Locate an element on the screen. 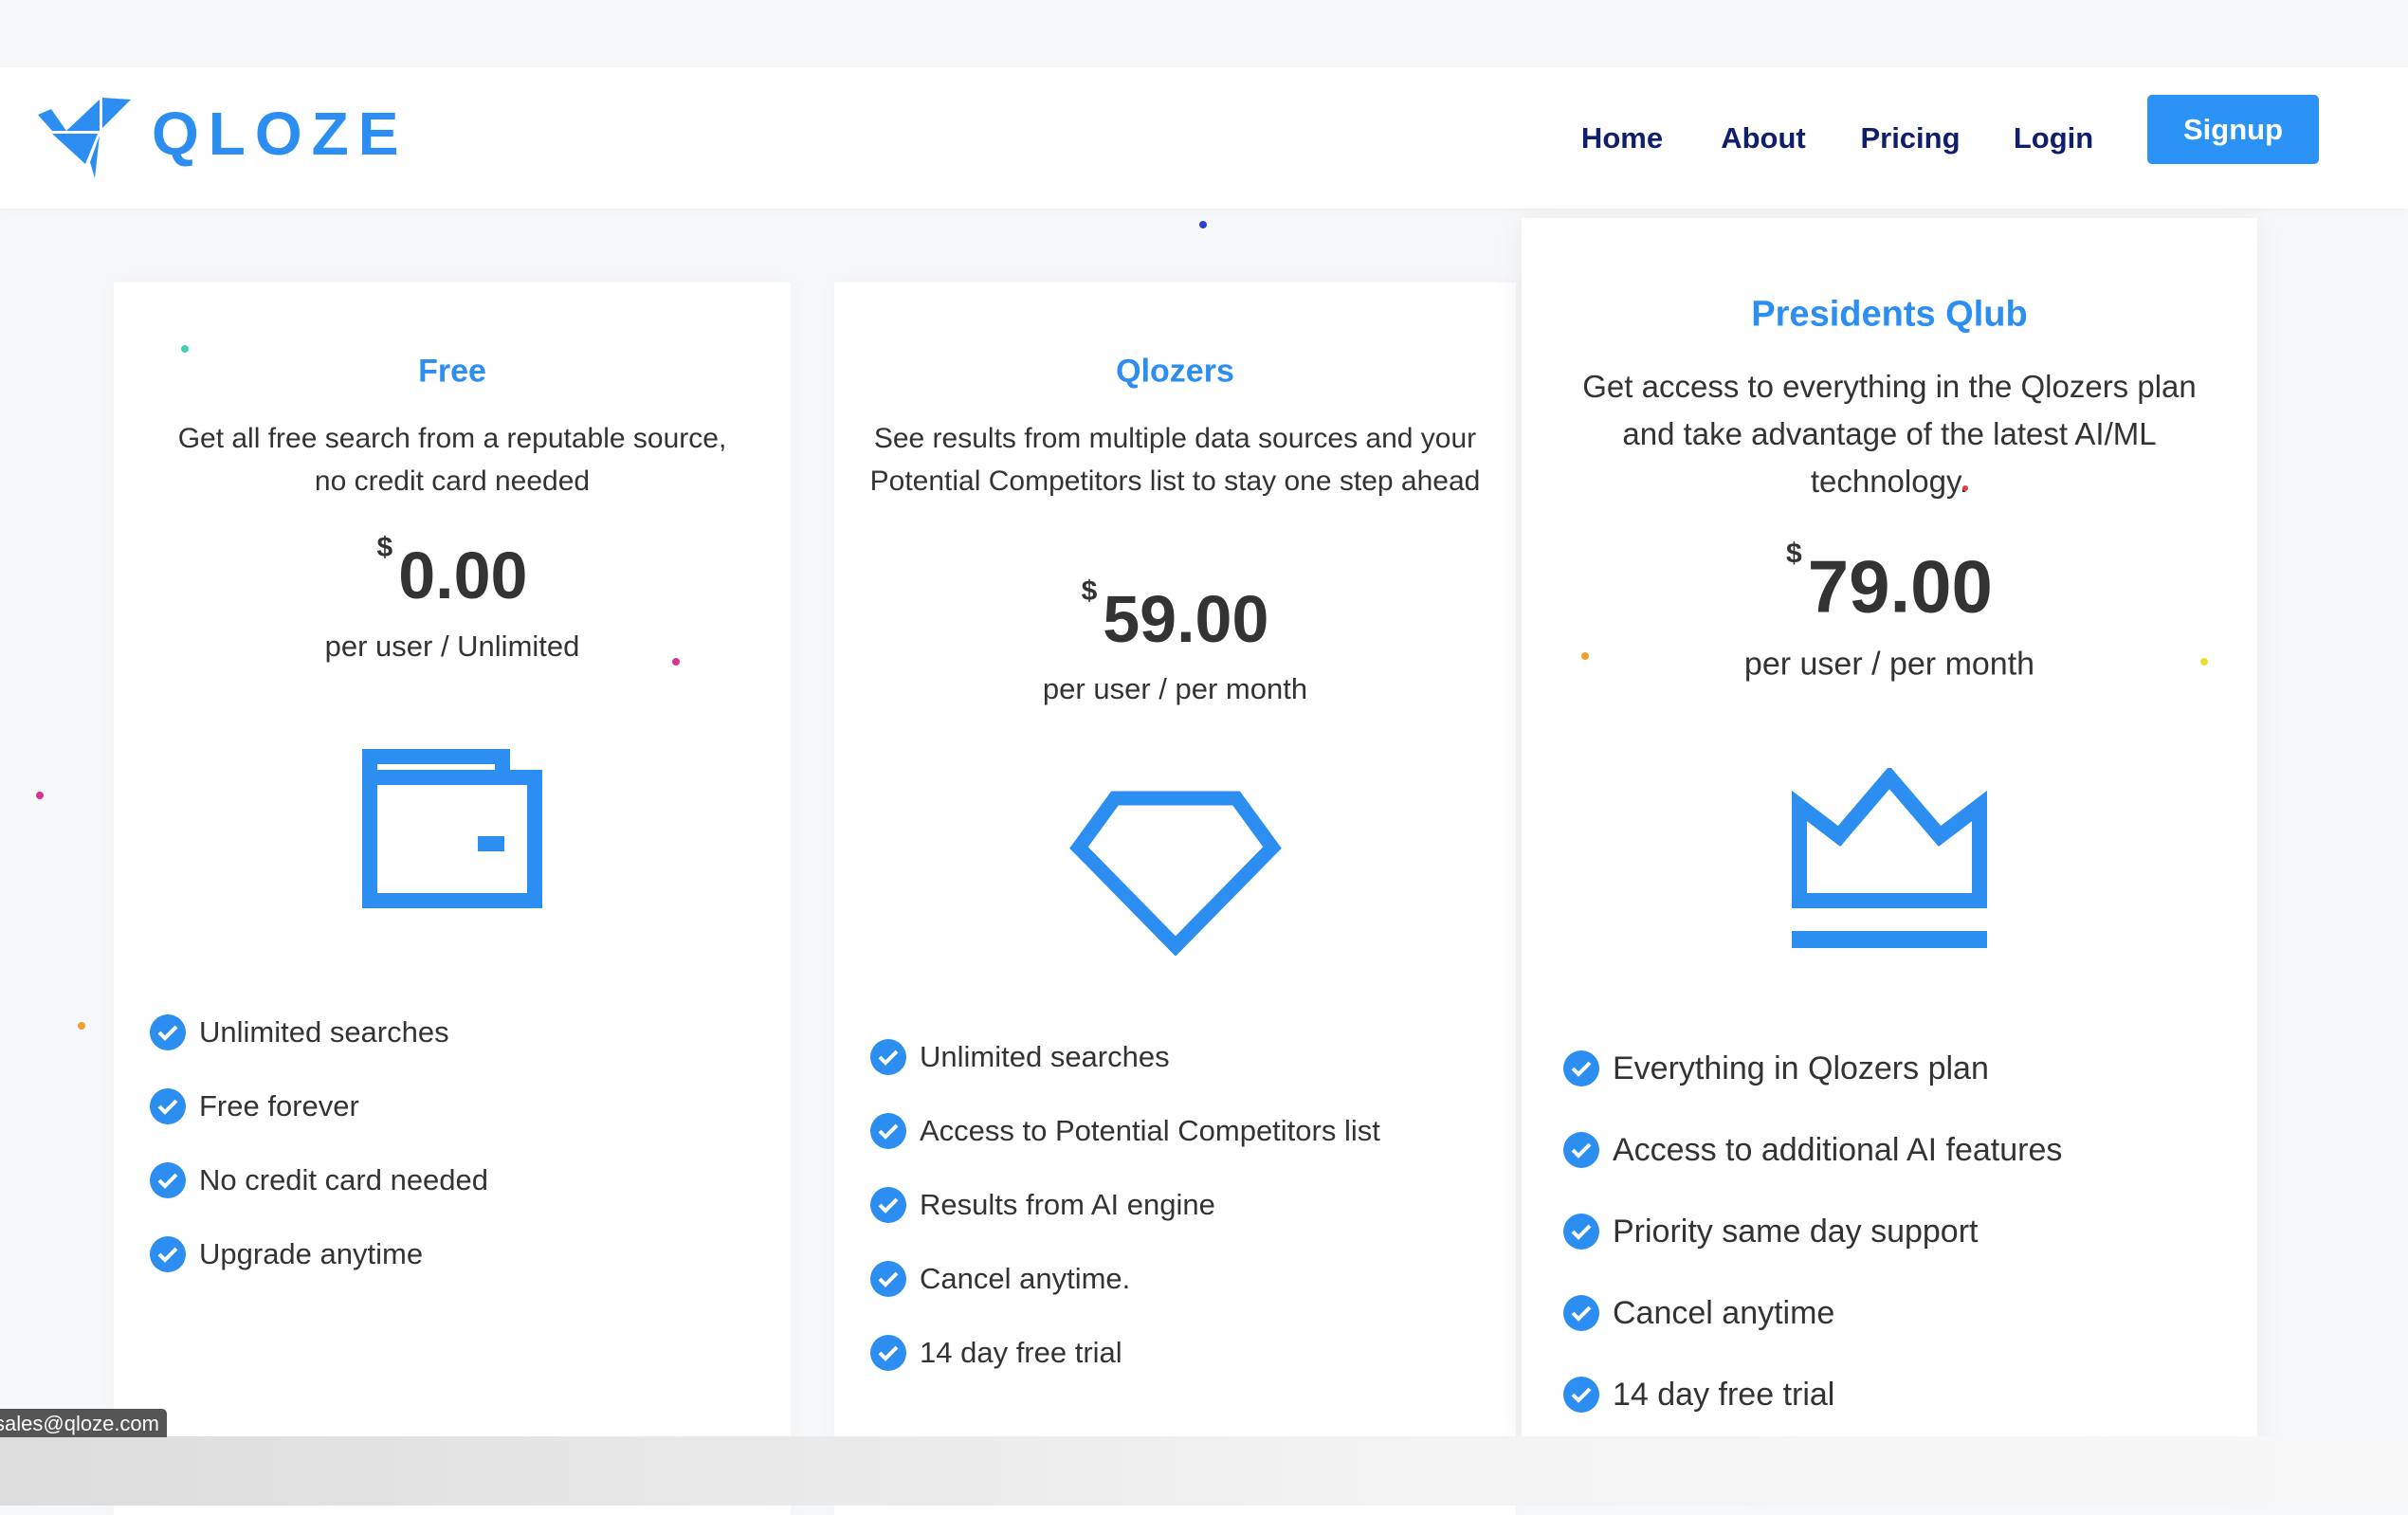  feature-item: Cancel anytime. is located at coordinates (1125, 1279).